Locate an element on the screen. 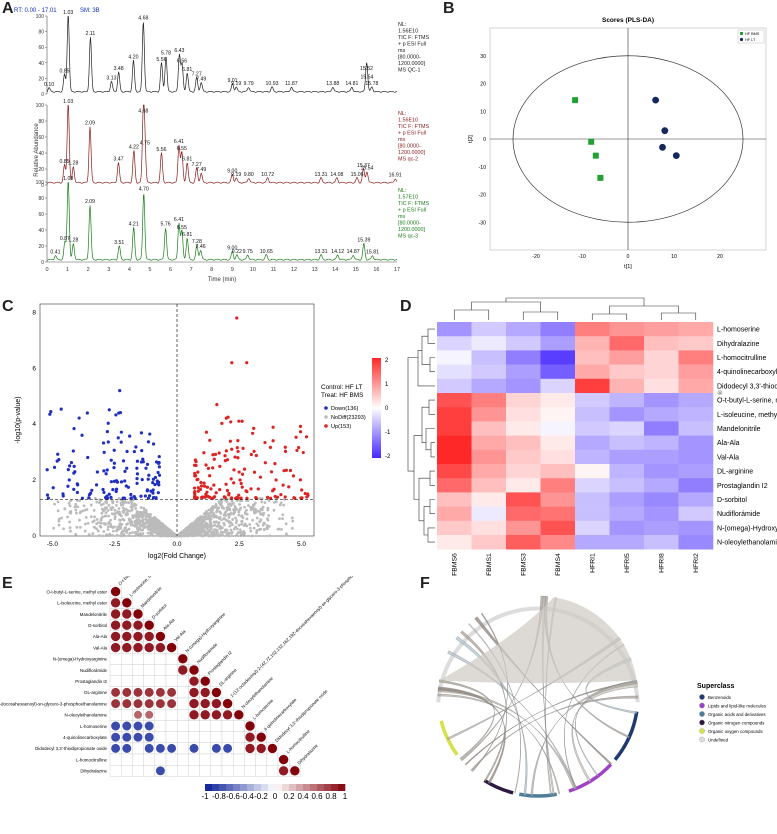 This screenshot has height=834, width=777. row-label: Mandelonitrile is located at coordinates (94, 614).